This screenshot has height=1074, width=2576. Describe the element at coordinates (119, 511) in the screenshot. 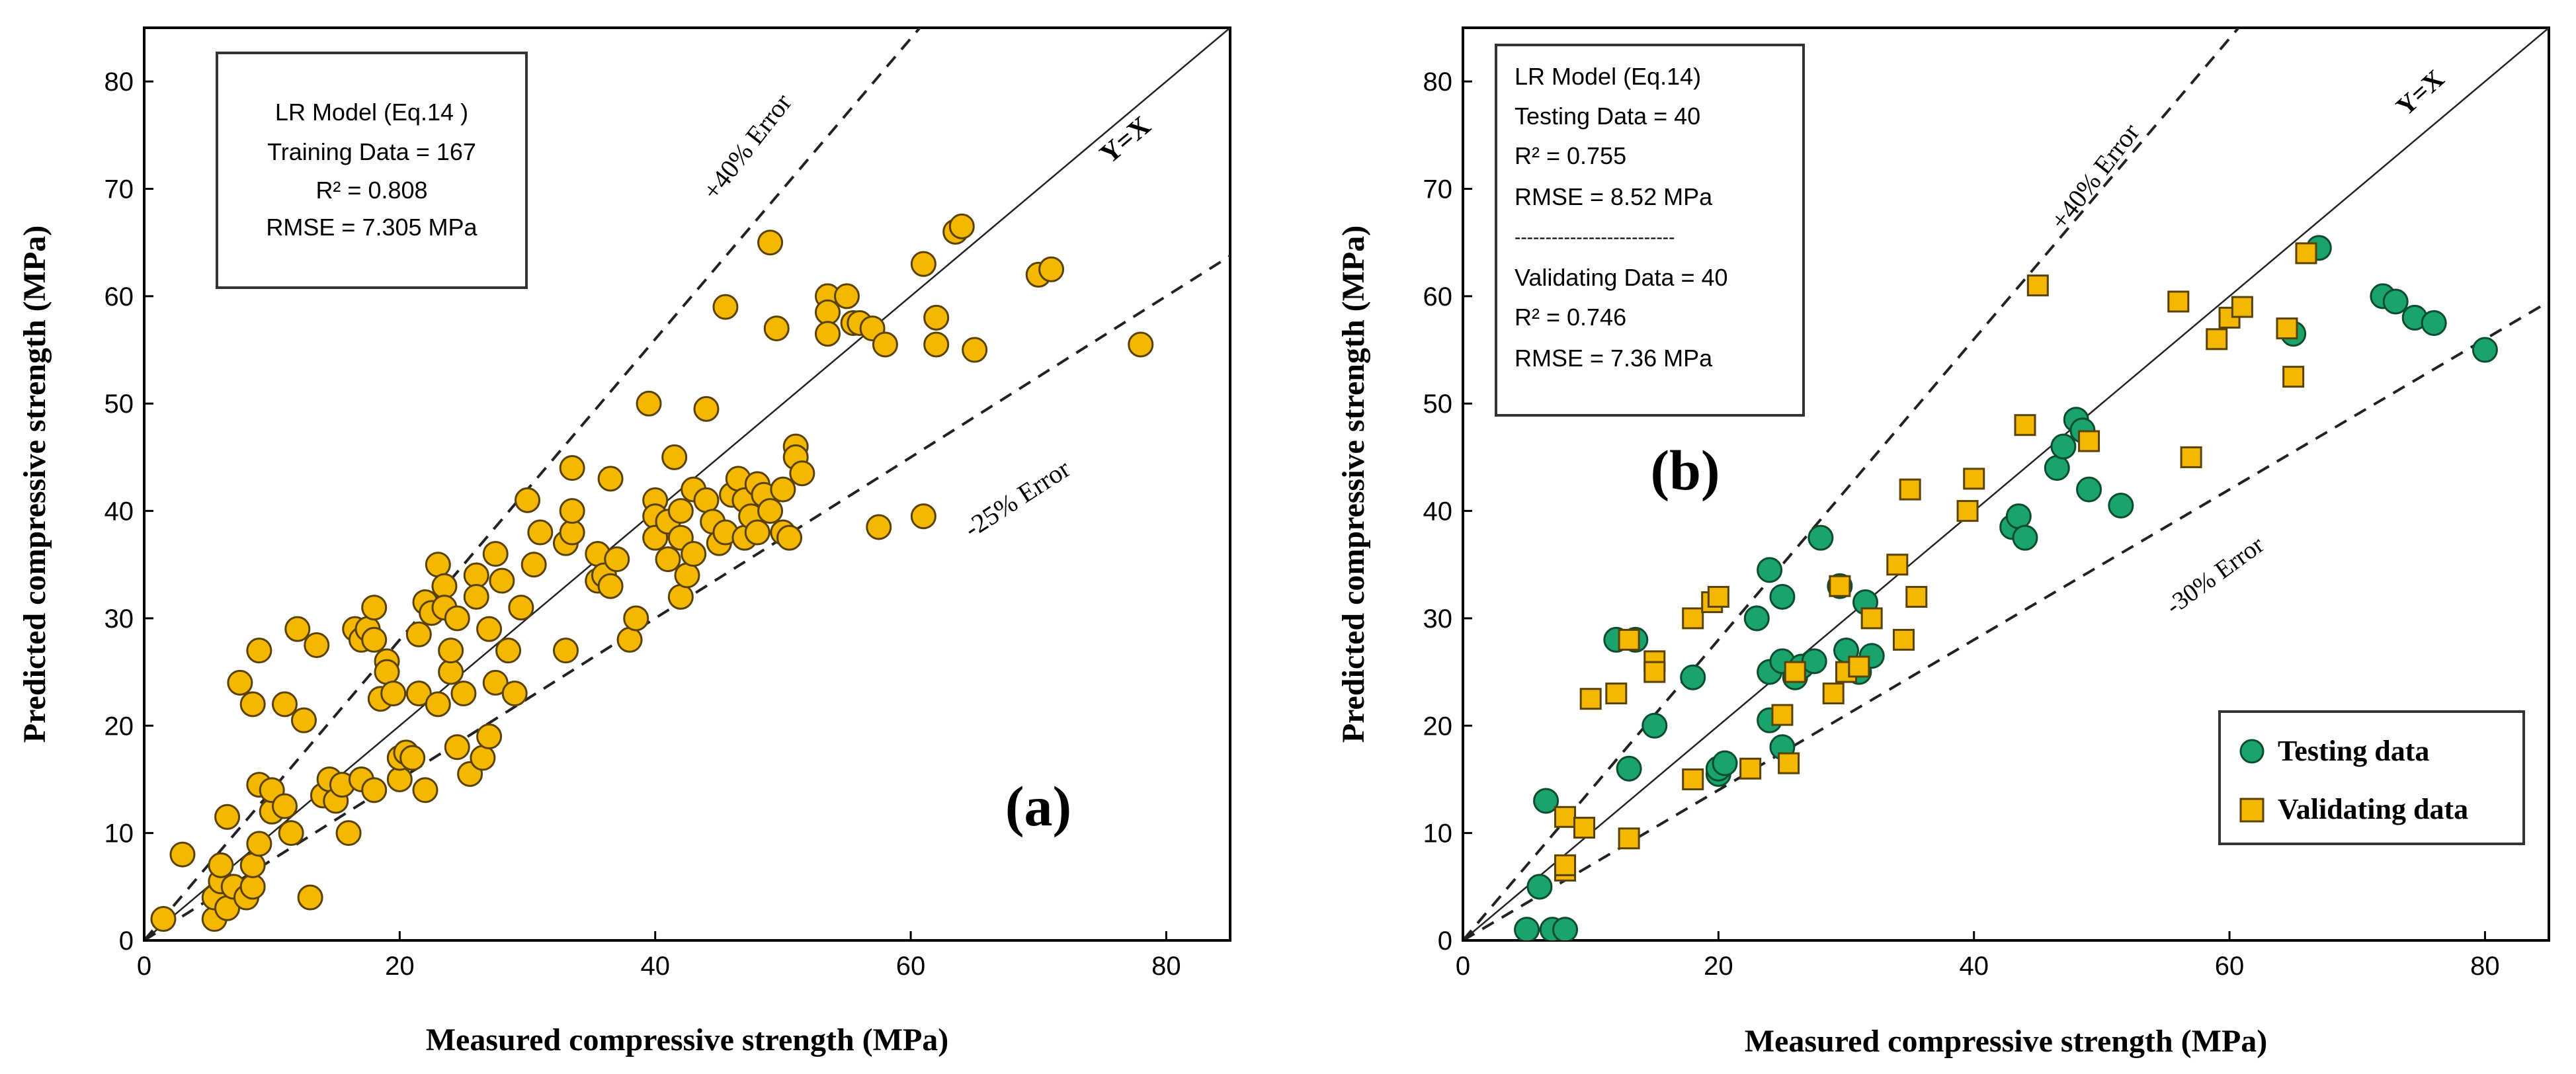

I see `y-tick-label-a: 40` at that location.